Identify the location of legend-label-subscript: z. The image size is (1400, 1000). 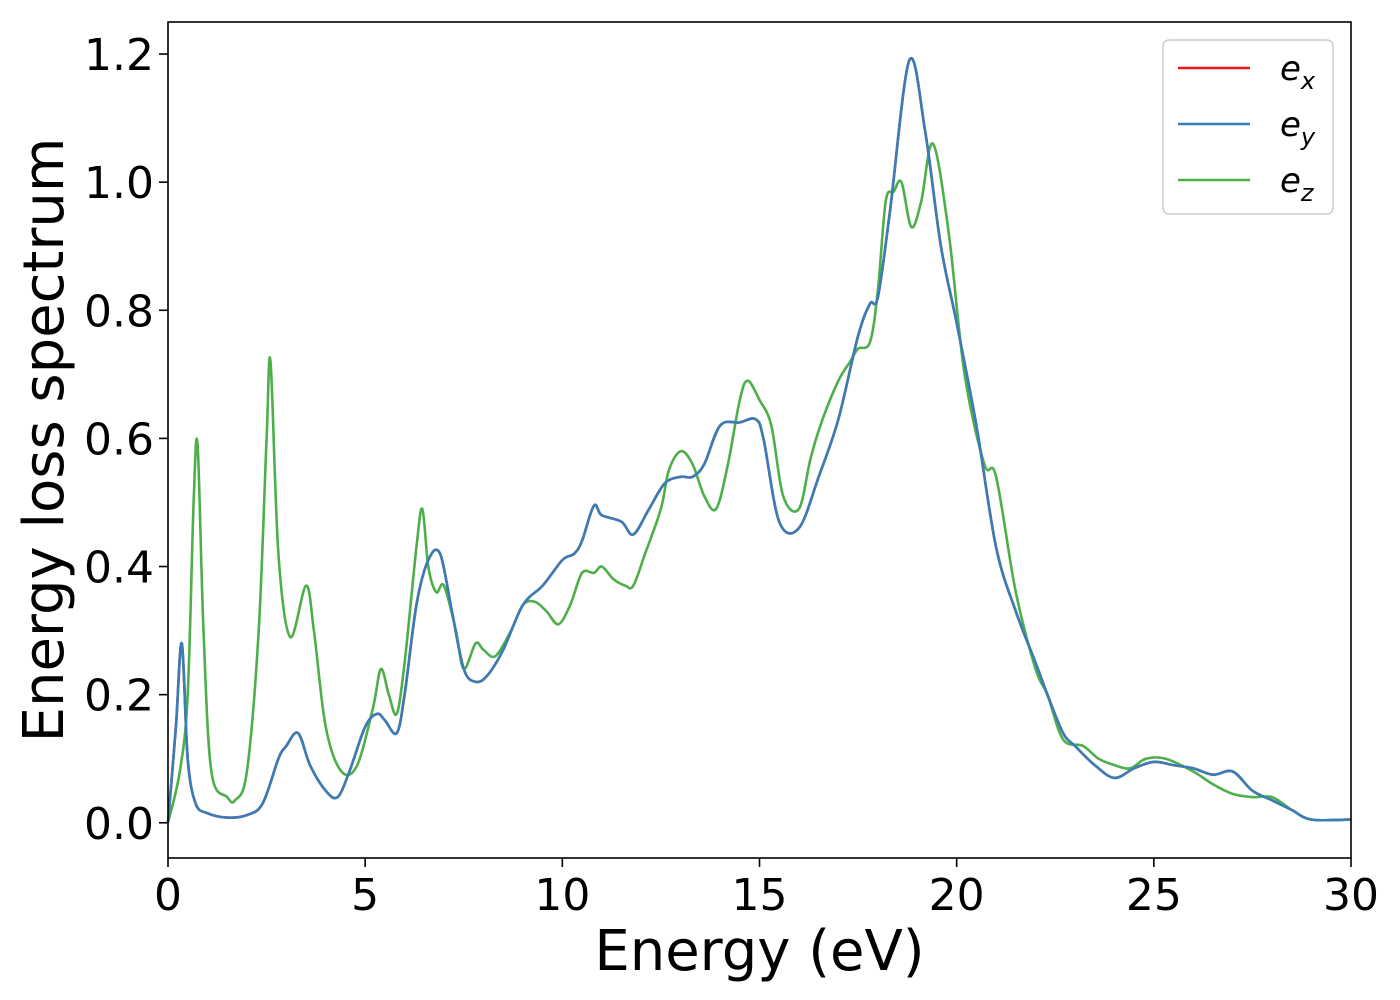
(1307, 193).